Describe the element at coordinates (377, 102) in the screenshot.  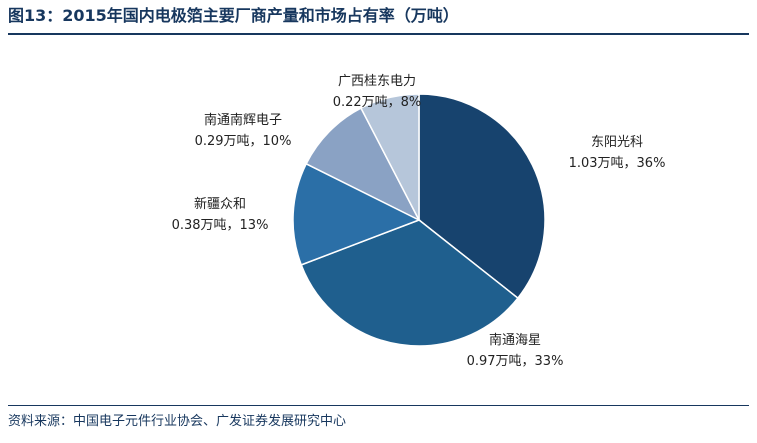
I see `slice-value-label: 0.22万吨，8%` at that location.